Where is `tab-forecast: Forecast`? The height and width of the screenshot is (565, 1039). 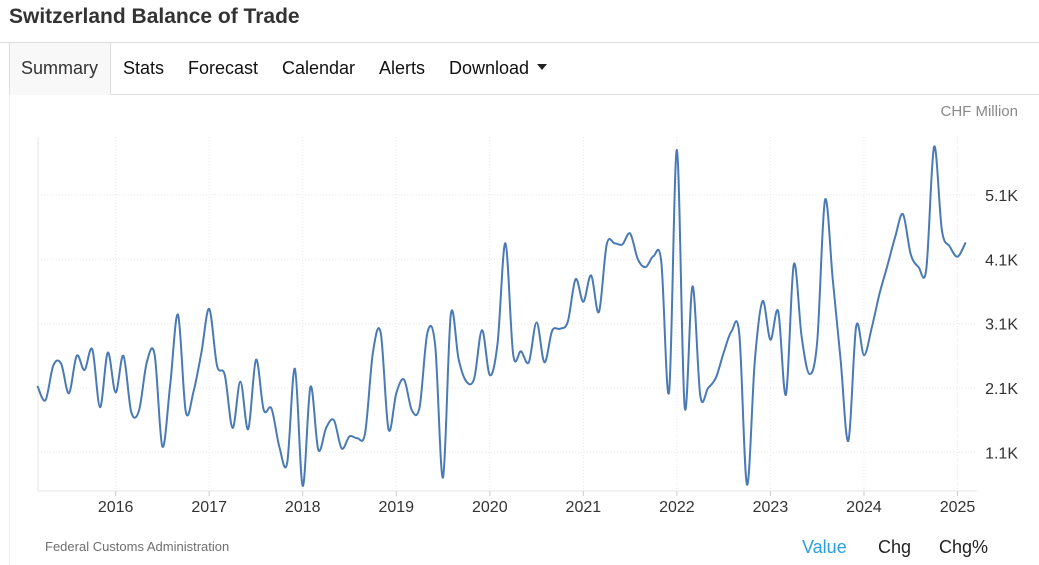 tab-forecast: Forecast is located at coordinates (223, 68).